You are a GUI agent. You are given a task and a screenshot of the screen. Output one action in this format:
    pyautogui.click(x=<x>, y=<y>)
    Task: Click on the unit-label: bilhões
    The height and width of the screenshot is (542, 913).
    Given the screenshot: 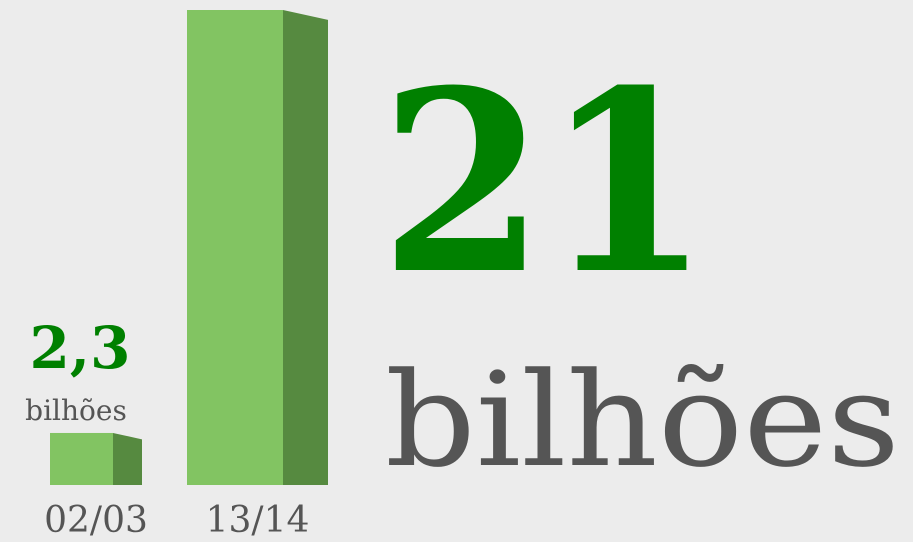 What is the action you would take?
    pyautogui.click(x=76, y=410)
    